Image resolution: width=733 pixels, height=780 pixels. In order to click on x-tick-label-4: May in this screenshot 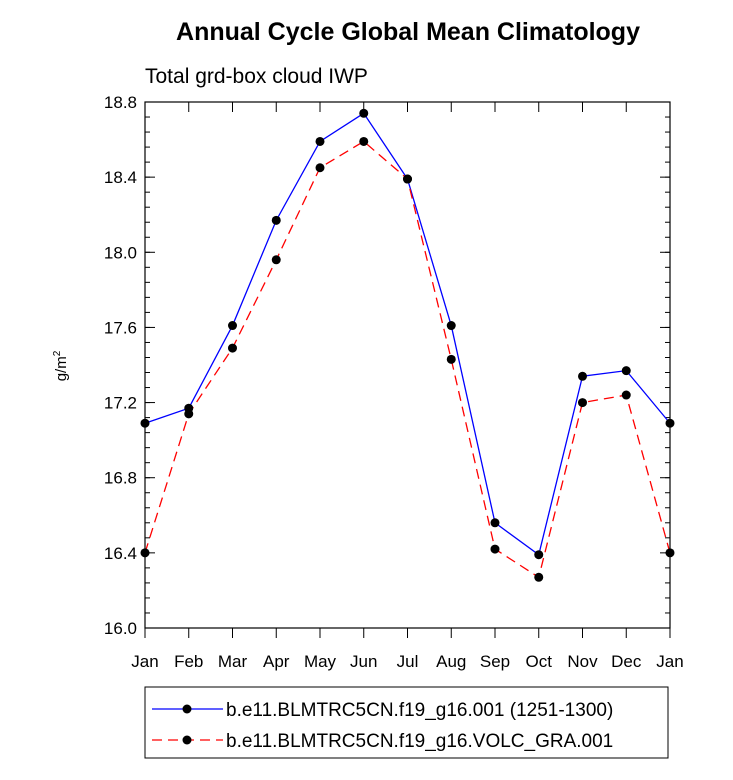, I will do `click(320, 661)`.